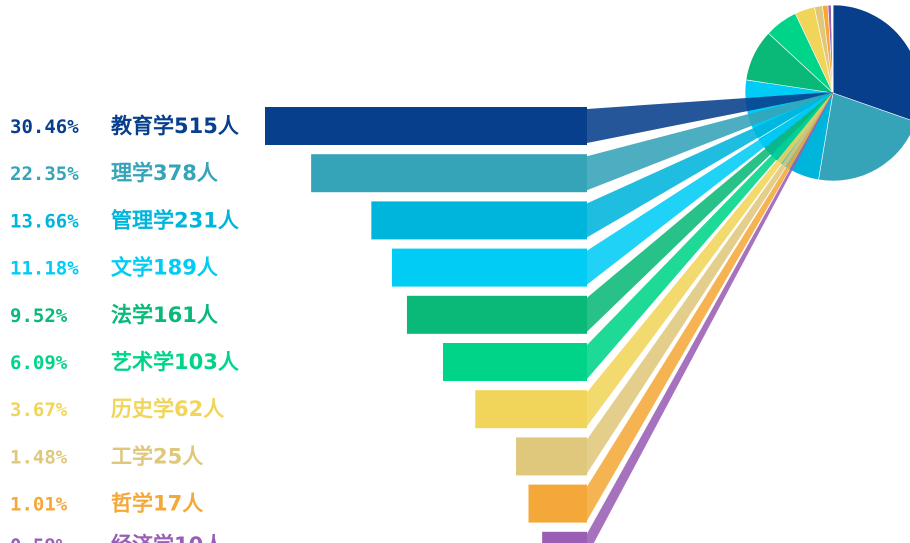 This screenshot has width=910, height=543. I want to click on category-label-5: 法学161人, so click(164, 315).